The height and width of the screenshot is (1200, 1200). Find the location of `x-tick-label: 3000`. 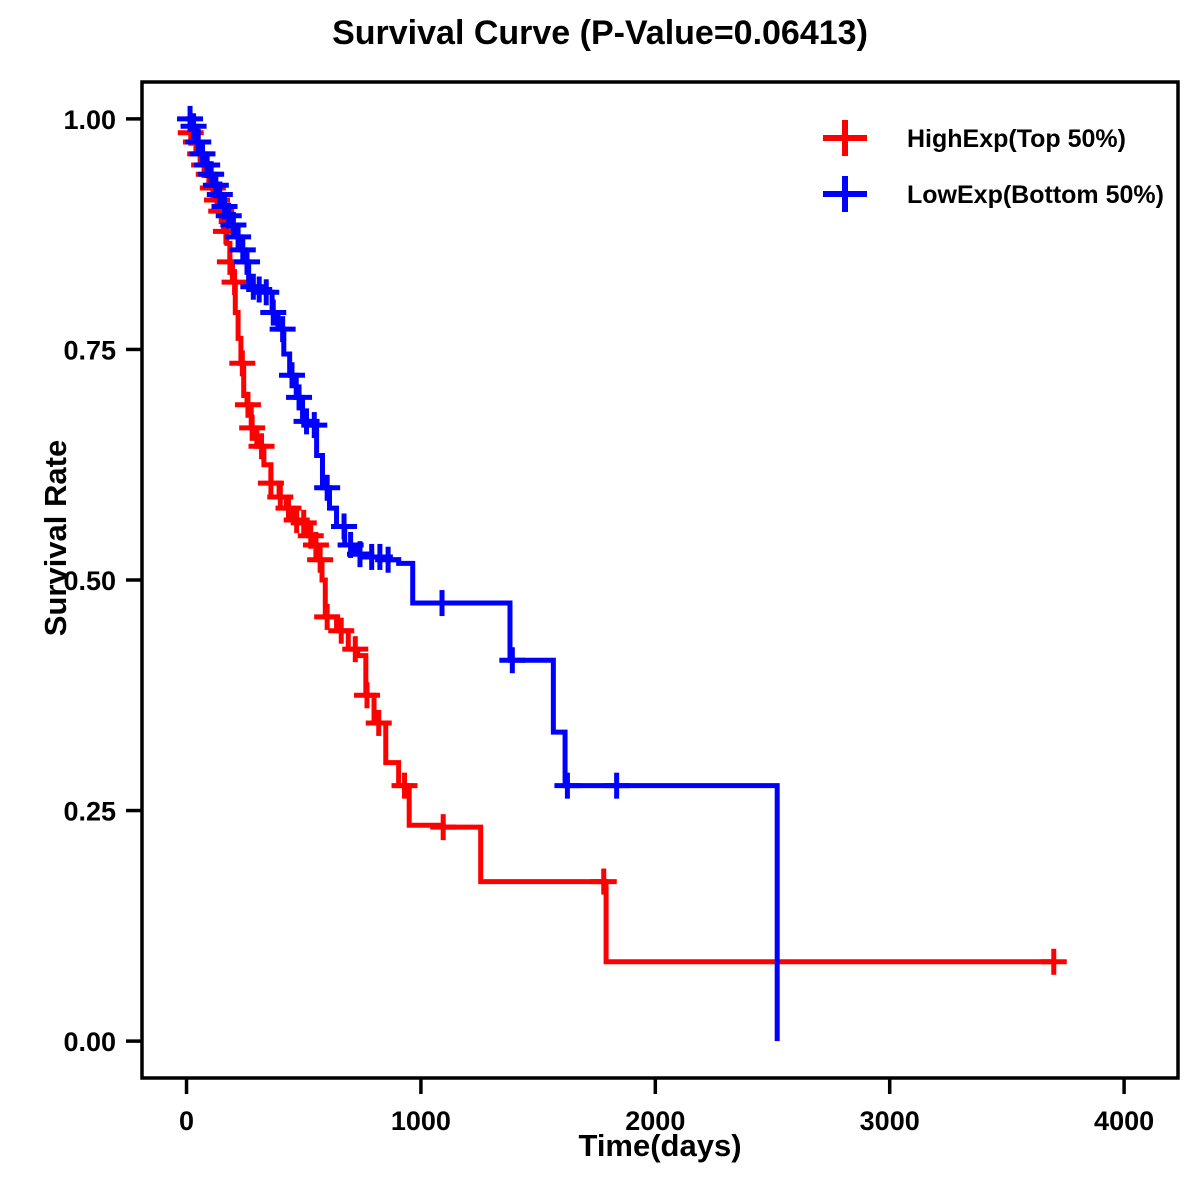

x-tick-label: 3000 is located at coordinates (890, 1121).